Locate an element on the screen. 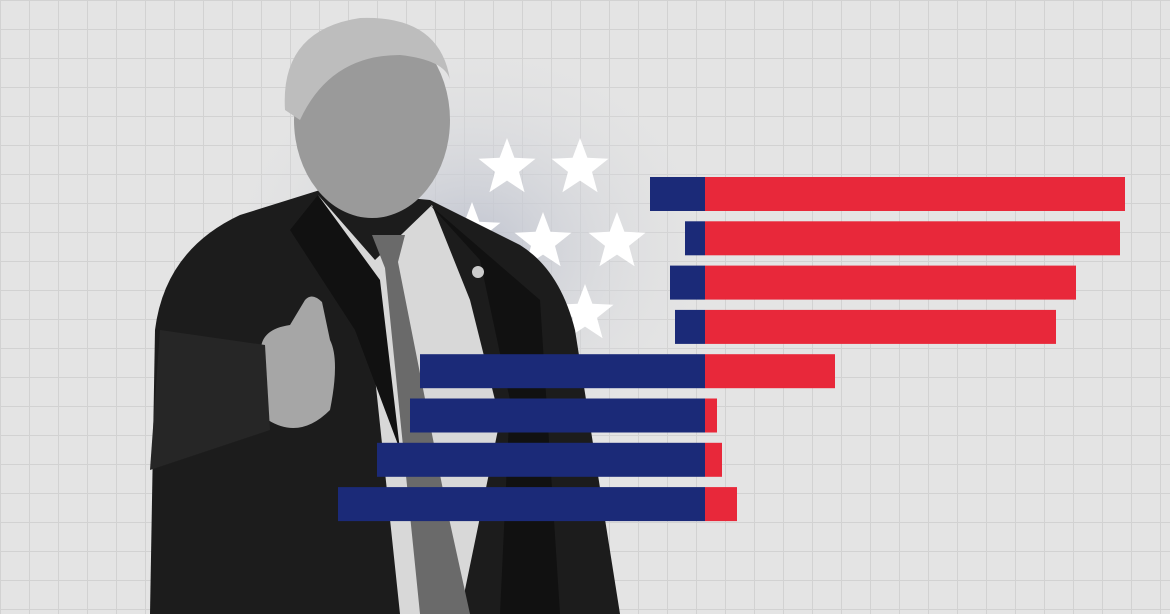 The height and width of the screenshot is (614, 1170). hand-thumbs-up is located at coordinates (297, 362).